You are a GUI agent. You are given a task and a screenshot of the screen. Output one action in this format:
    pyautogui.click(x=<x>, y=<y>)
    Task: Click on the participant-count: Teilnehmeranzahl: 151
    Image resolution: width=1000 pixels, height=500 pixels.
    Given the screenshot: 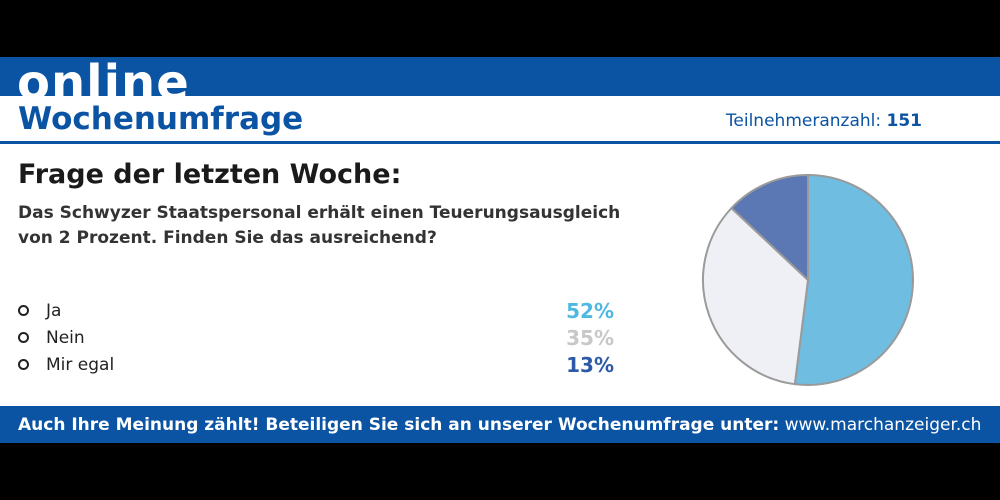 What is the action you would take?
    pyautogui.click(x=824, y=121)
    